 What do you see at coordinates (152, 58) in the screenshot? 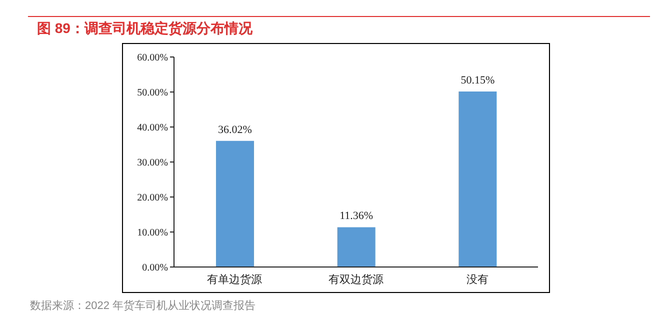
I see `y-tick-label: 60.00%` at bounding box center [152, 58].